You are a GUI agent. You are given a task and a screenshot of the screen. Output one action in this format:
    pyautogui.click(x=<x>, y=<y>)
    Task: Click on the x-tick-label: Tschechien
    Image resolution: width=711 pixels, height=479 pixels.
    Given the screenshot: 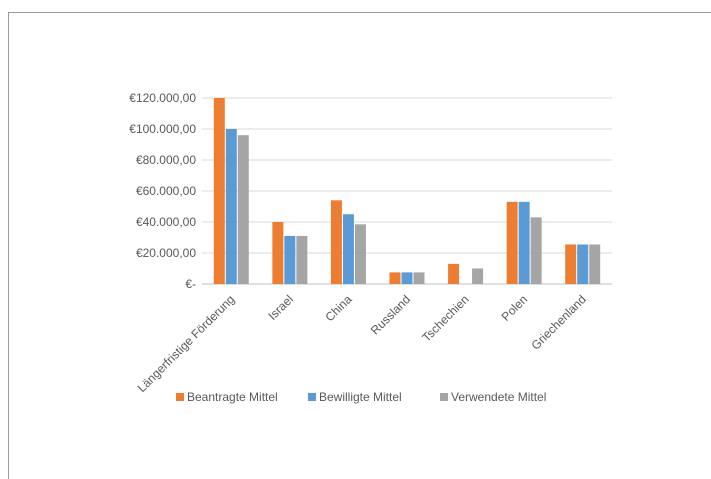 What is the action you would take?
    pyautogui.click(x=445, y=318)
    